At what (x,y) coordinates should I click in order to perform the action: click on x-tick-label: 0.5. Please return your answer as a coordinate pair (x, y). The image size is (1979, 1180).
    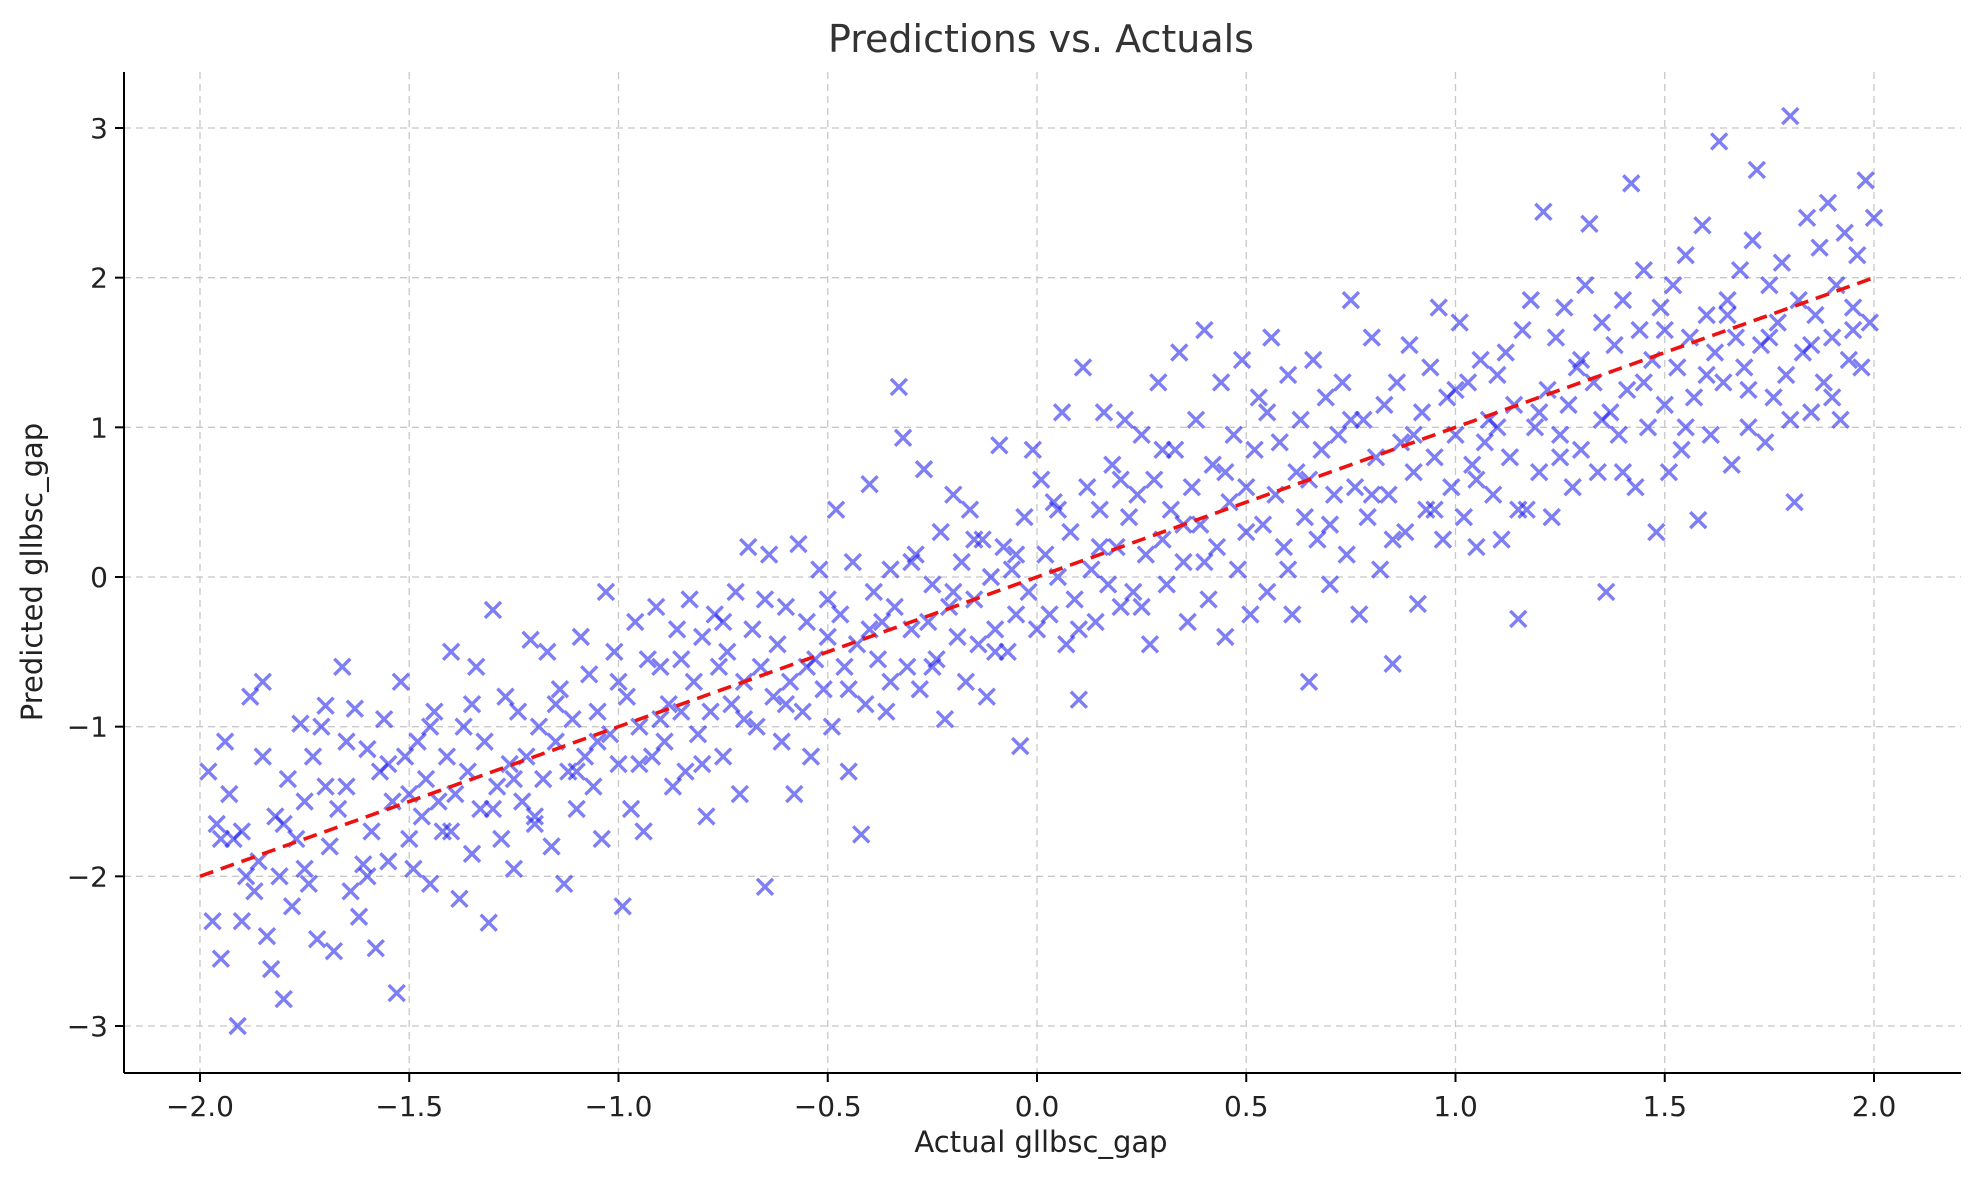
    Looking at the image, I should click on (1246, 1106).